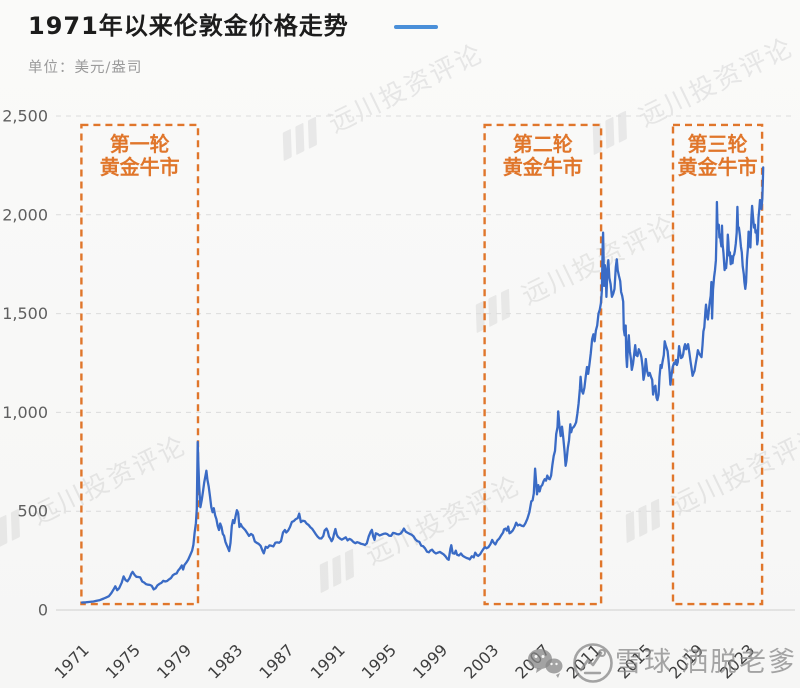  What do you see at coordinates (644, 662) in the screenshot?
I see `platform-name: 雪球` at bounding box center [644, 662].